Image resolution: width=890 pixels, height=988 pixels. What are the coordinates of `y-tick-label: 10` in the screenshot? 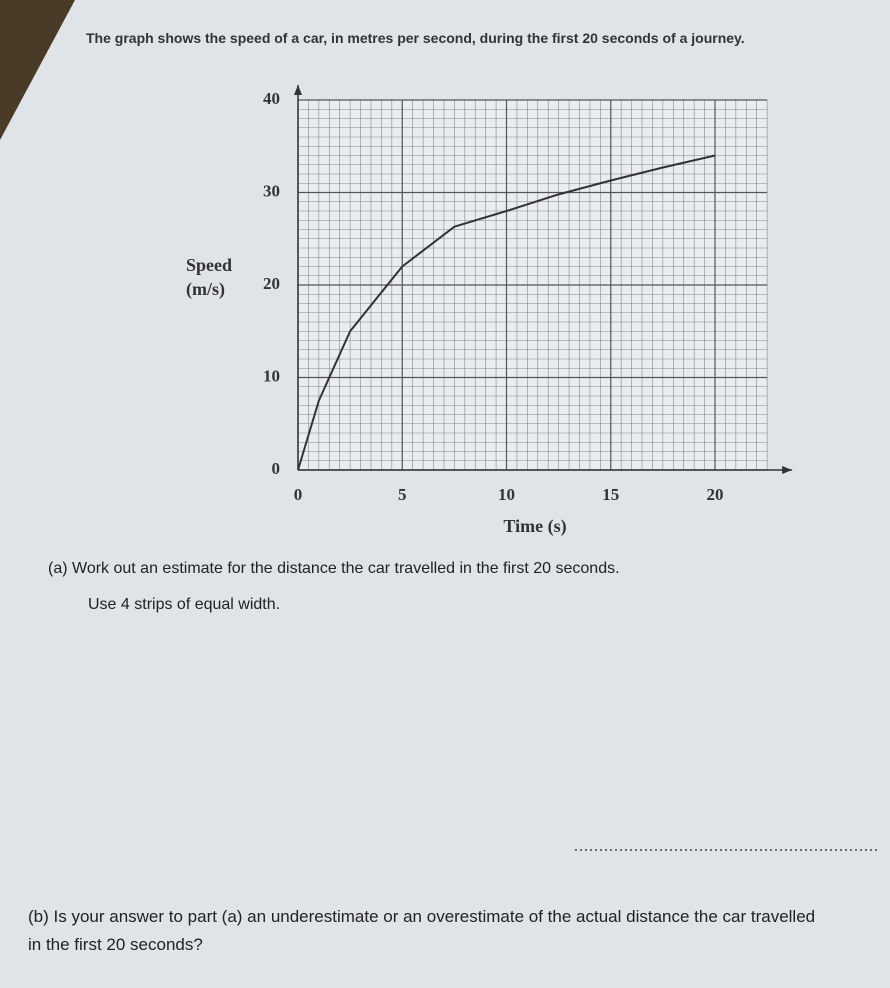 It's located at (271, 375).